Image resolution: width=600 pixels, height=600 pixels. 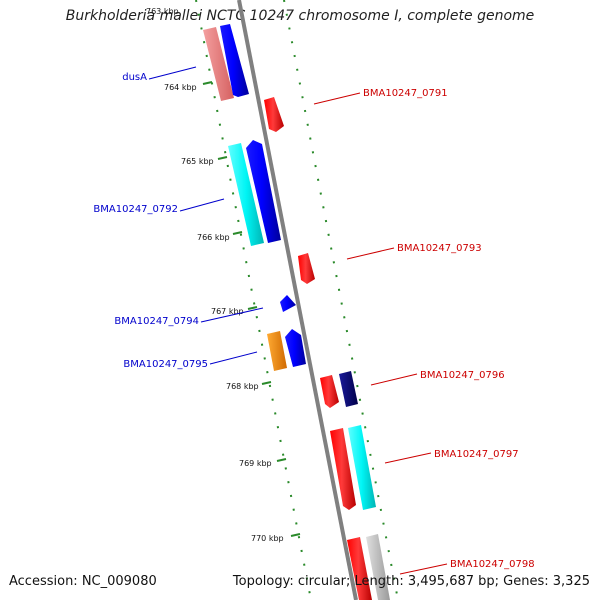 What do you see at coordinates (255, 463) in the screenshot?
I see `tick-label-769: 769 kbp` at bounding box center [255, 463].